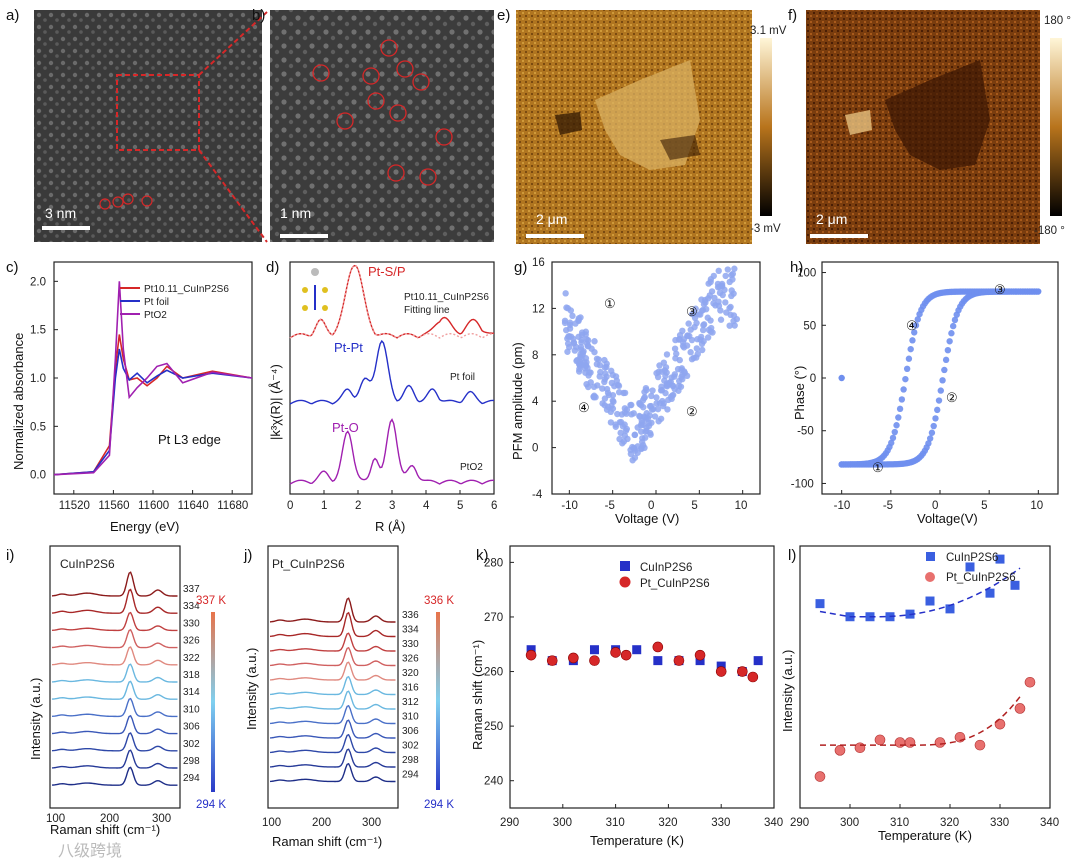 This screenshot has height=861, width=1080. Describe the element at coordinates (813, 379) in the screenshot. I see `h-ytick: 0` at that location.